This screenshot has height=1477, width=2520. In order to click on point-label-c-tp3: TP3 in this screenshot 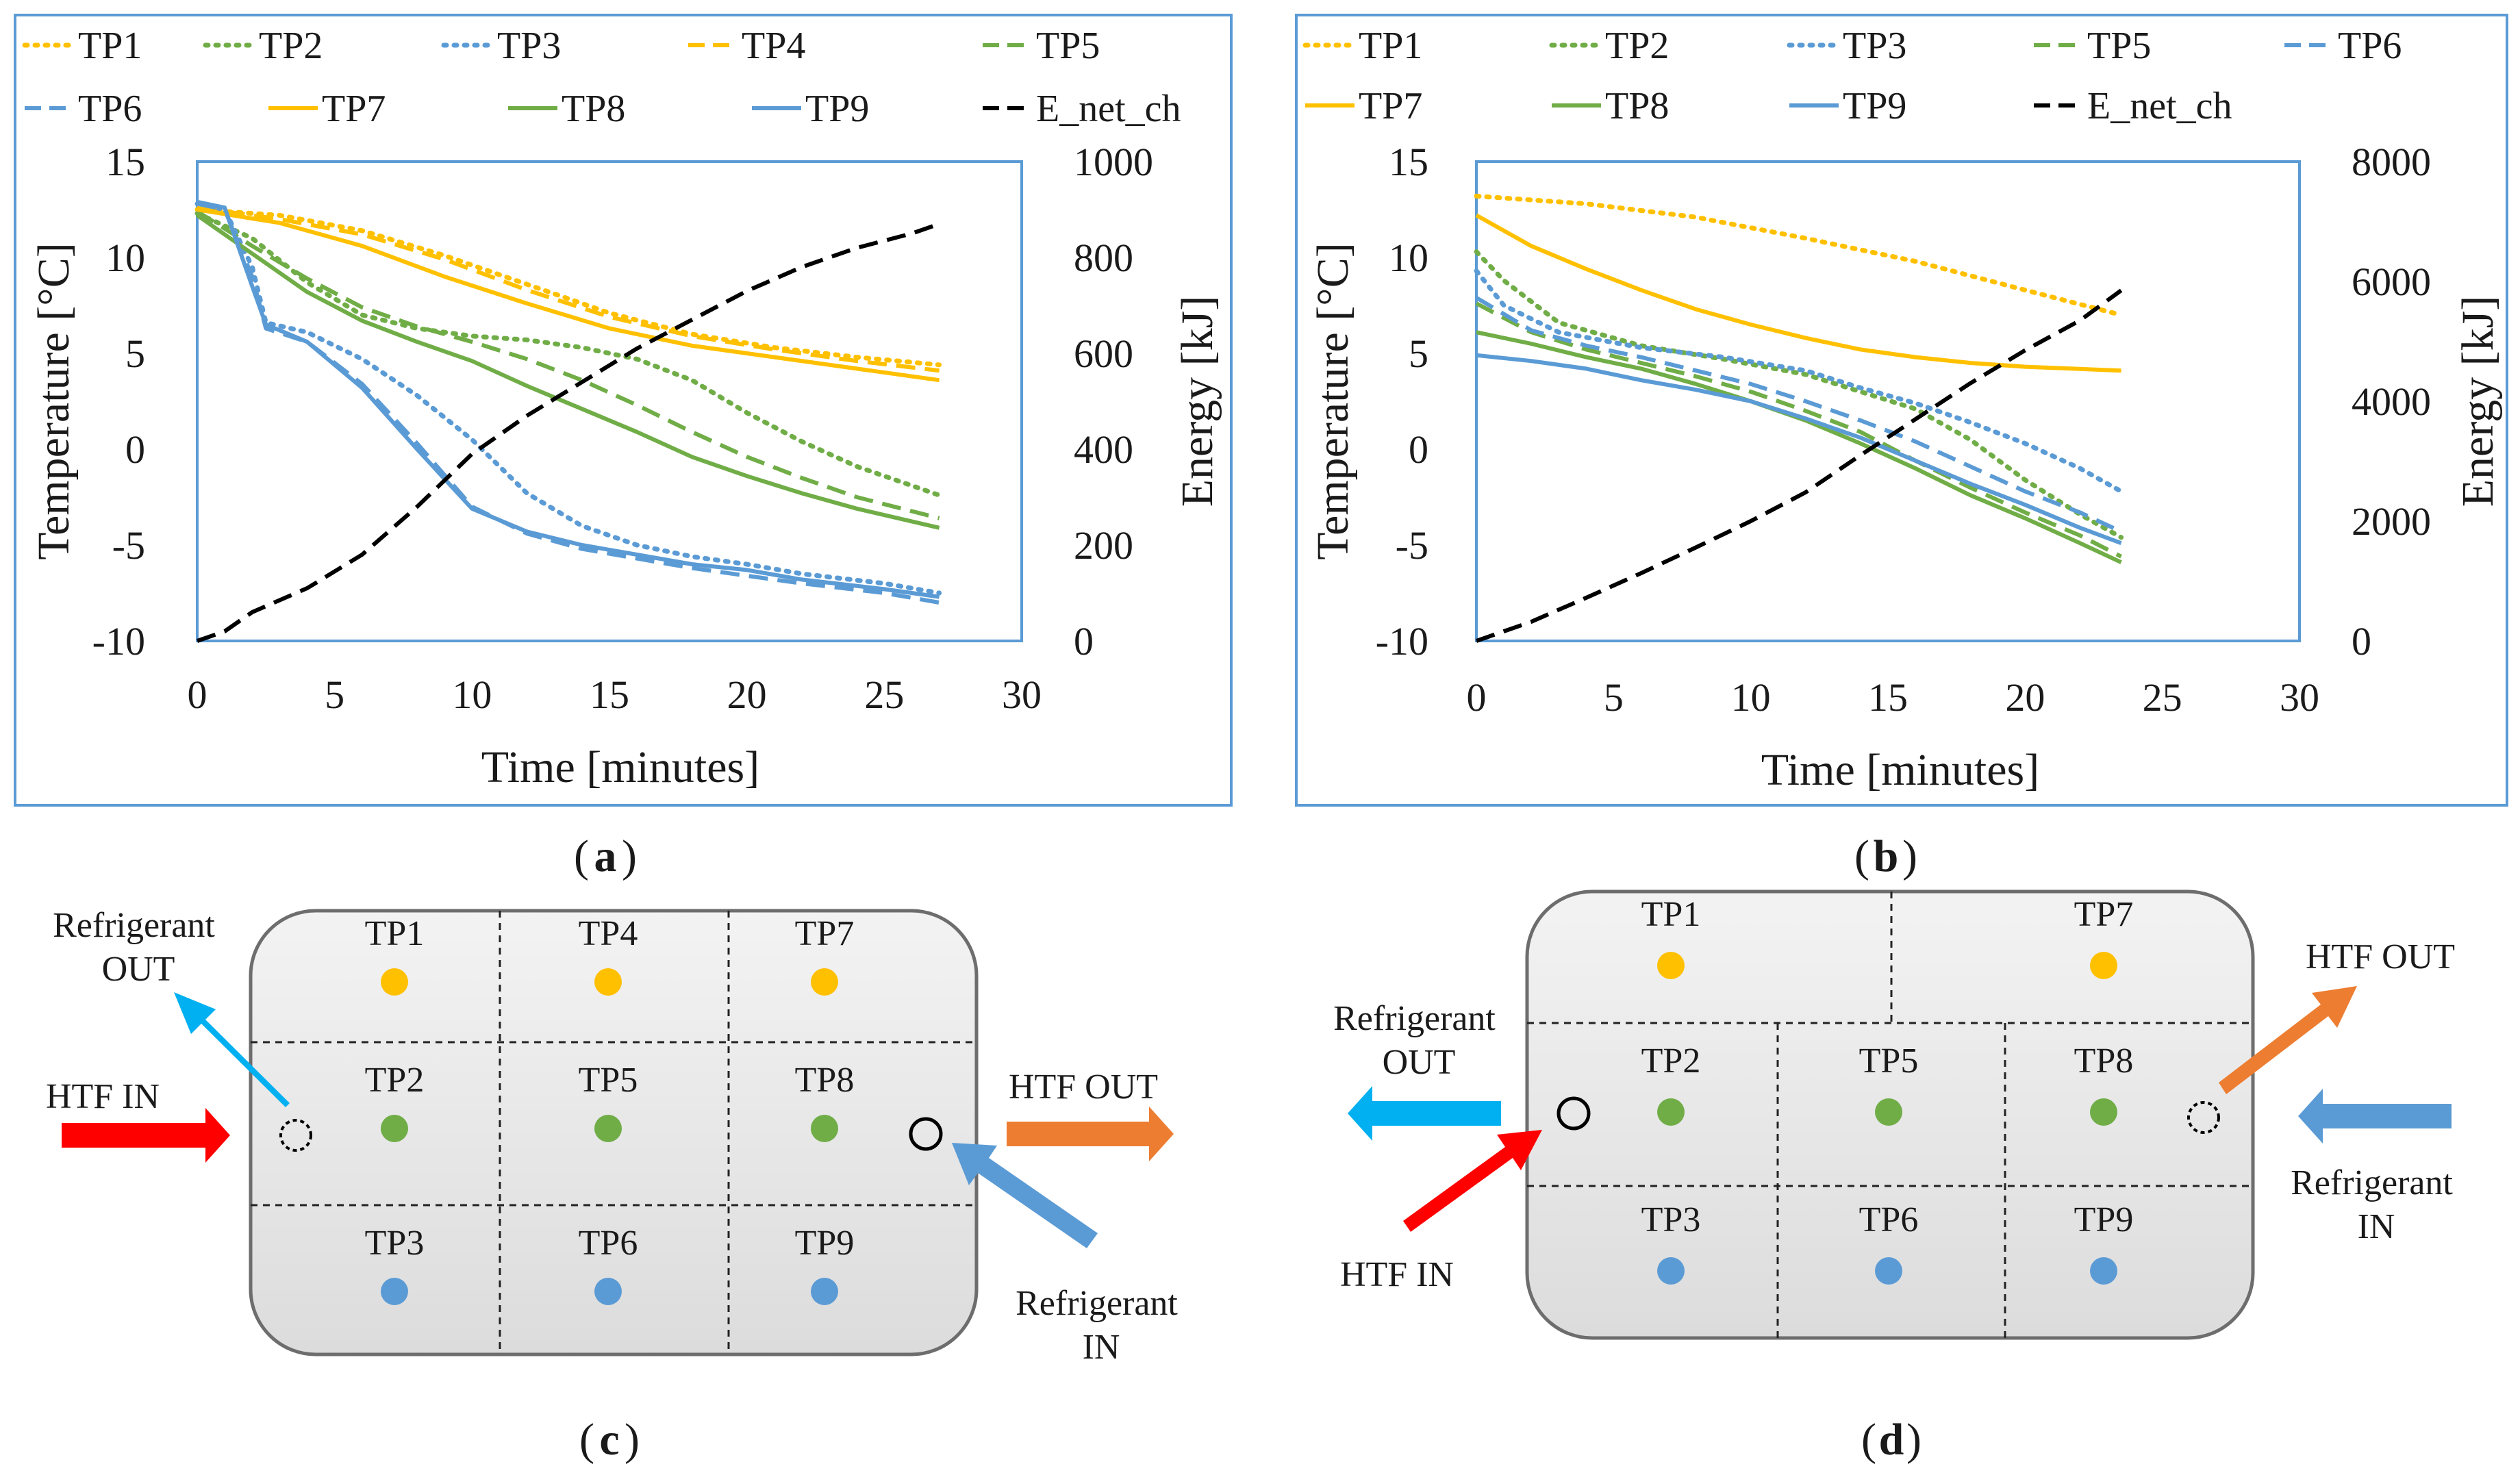, I will do `click(395, 1243)`.